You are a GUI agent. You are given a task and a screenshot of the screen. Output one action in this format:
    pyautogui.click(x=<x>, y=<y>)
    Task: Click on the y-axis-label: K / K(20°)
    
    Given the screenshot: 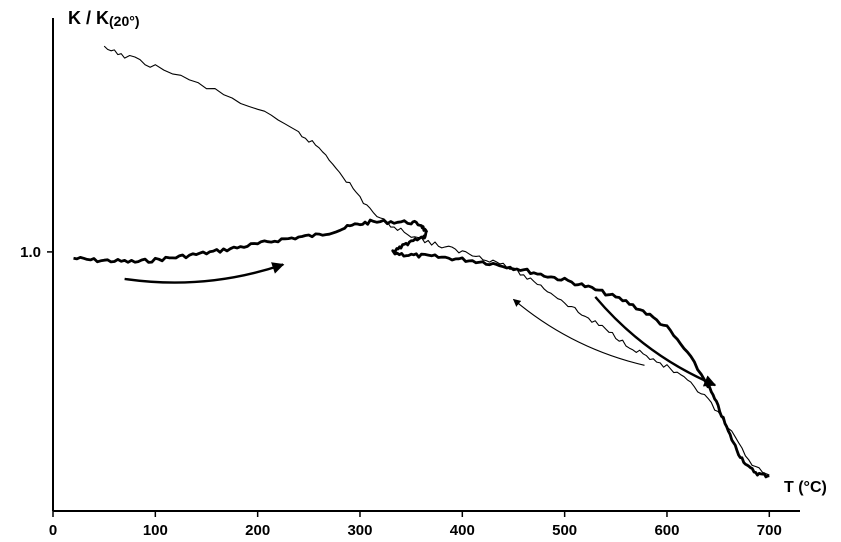 What is the action you would take?
    pyautogui.click(x=104, y=18)
    